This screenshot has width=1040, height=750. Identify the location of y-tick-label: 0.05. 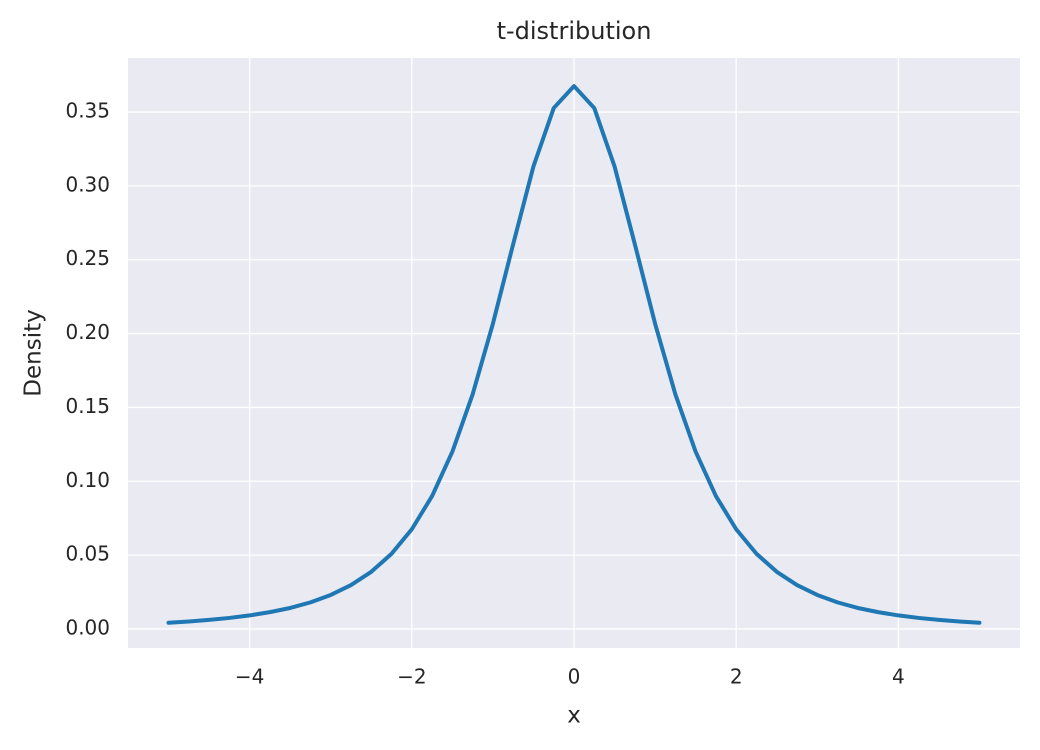
(87, 554).